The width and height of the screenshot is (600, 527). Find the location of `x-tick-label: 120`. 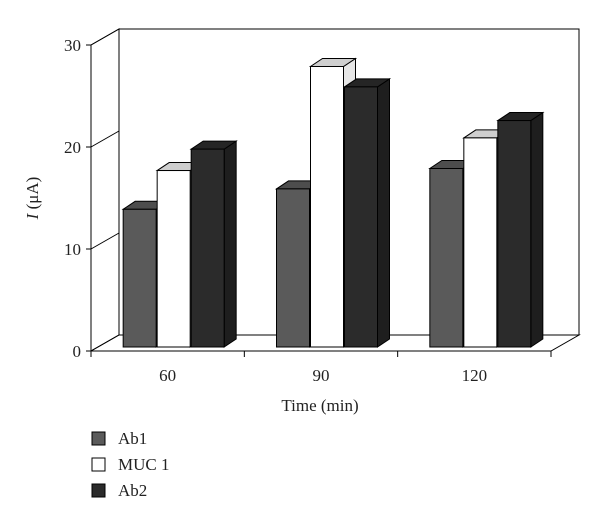

x-tick-label: 120 is located at coordinates (475, 375).